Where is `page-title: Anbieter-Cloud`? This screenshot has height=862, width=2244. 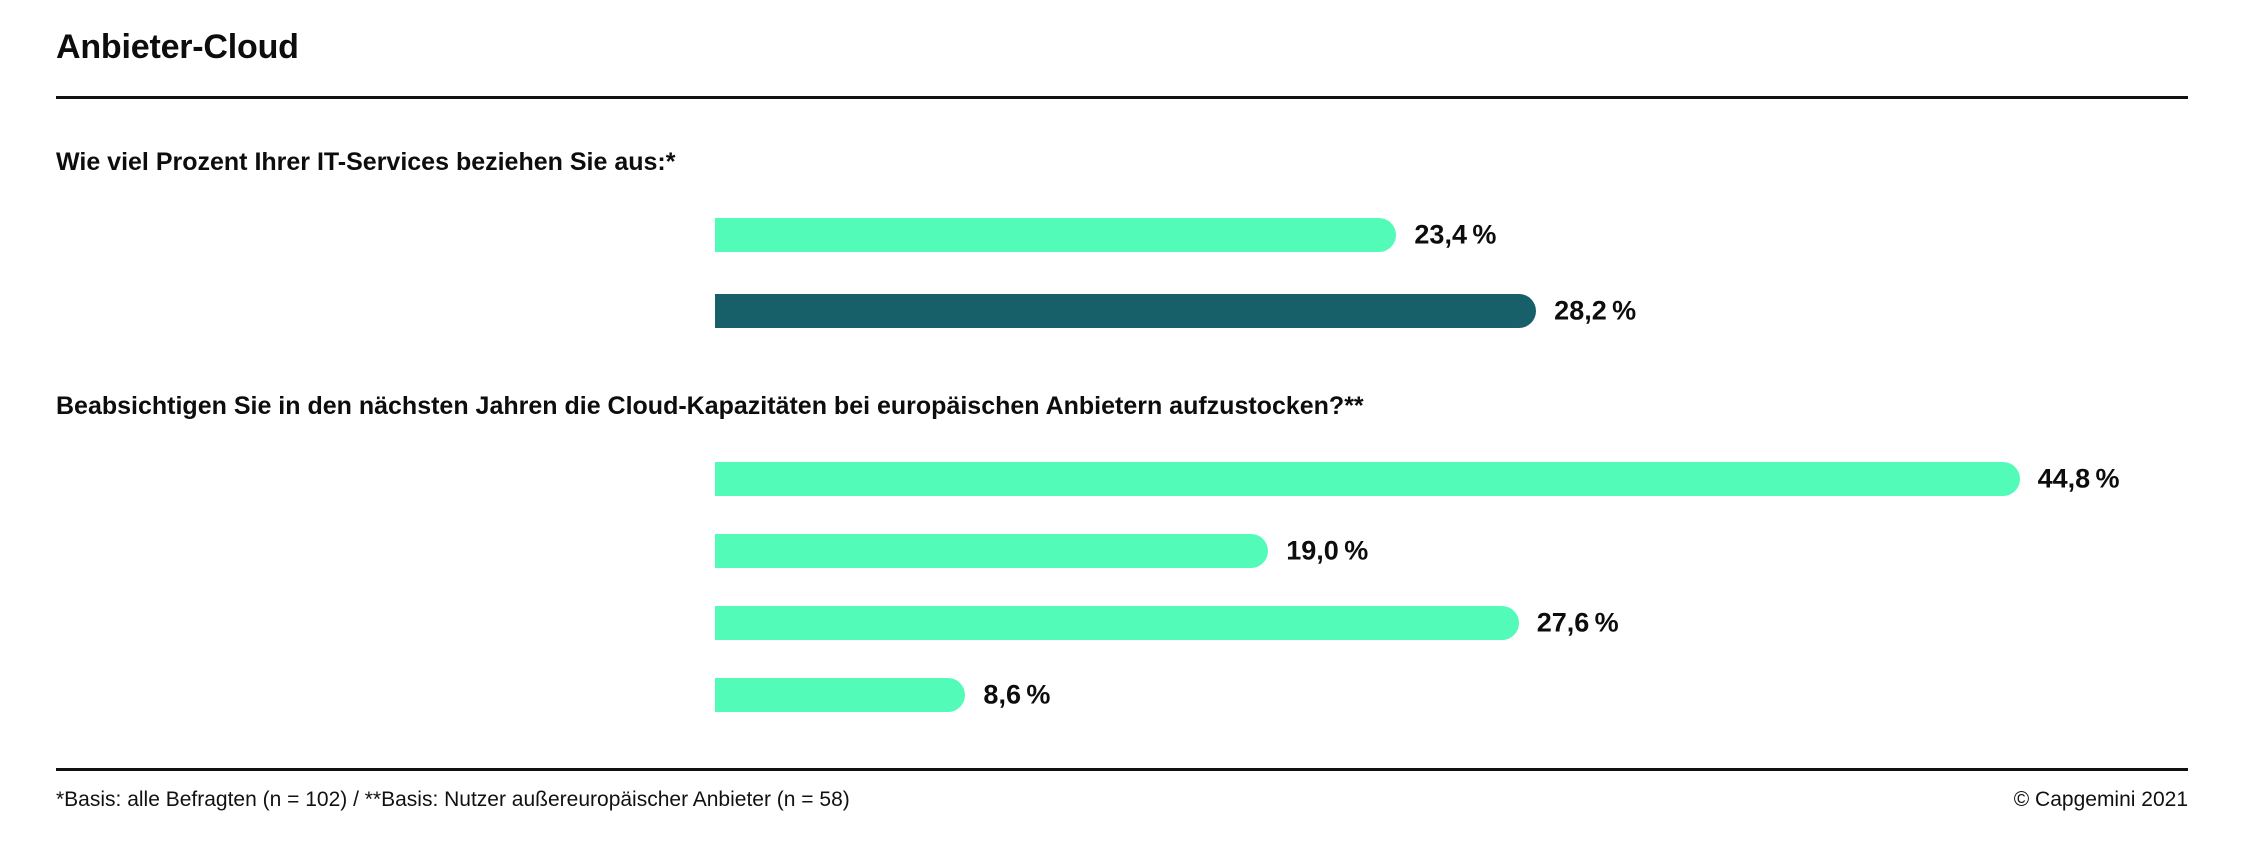
page-title: Anbieter-Cloud is located at coordinates (177, 47).